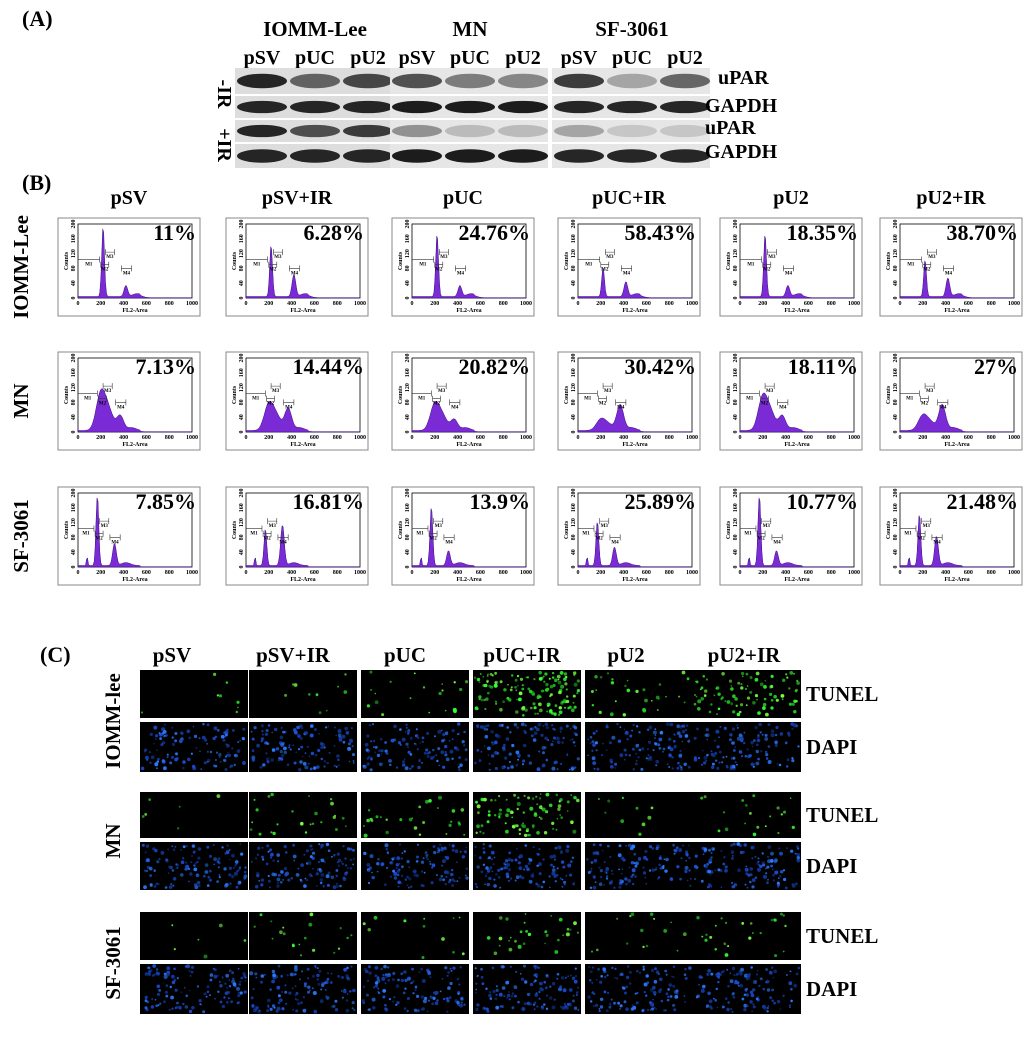 This screenshot has width=1025, height=1050. I want to click on x-axis-title: FL2-Area, so click(634, 445).